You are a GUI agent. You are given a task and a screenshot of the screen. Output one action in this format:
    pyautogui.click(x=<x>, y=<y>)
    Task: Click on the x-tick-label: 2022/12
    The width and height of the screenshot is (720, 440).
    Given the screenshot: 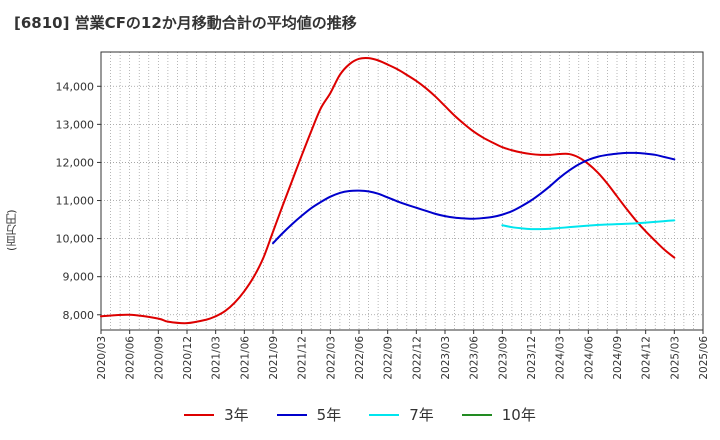 What is the action you would take?
    pyautogui.click(x=417, y=358)
    